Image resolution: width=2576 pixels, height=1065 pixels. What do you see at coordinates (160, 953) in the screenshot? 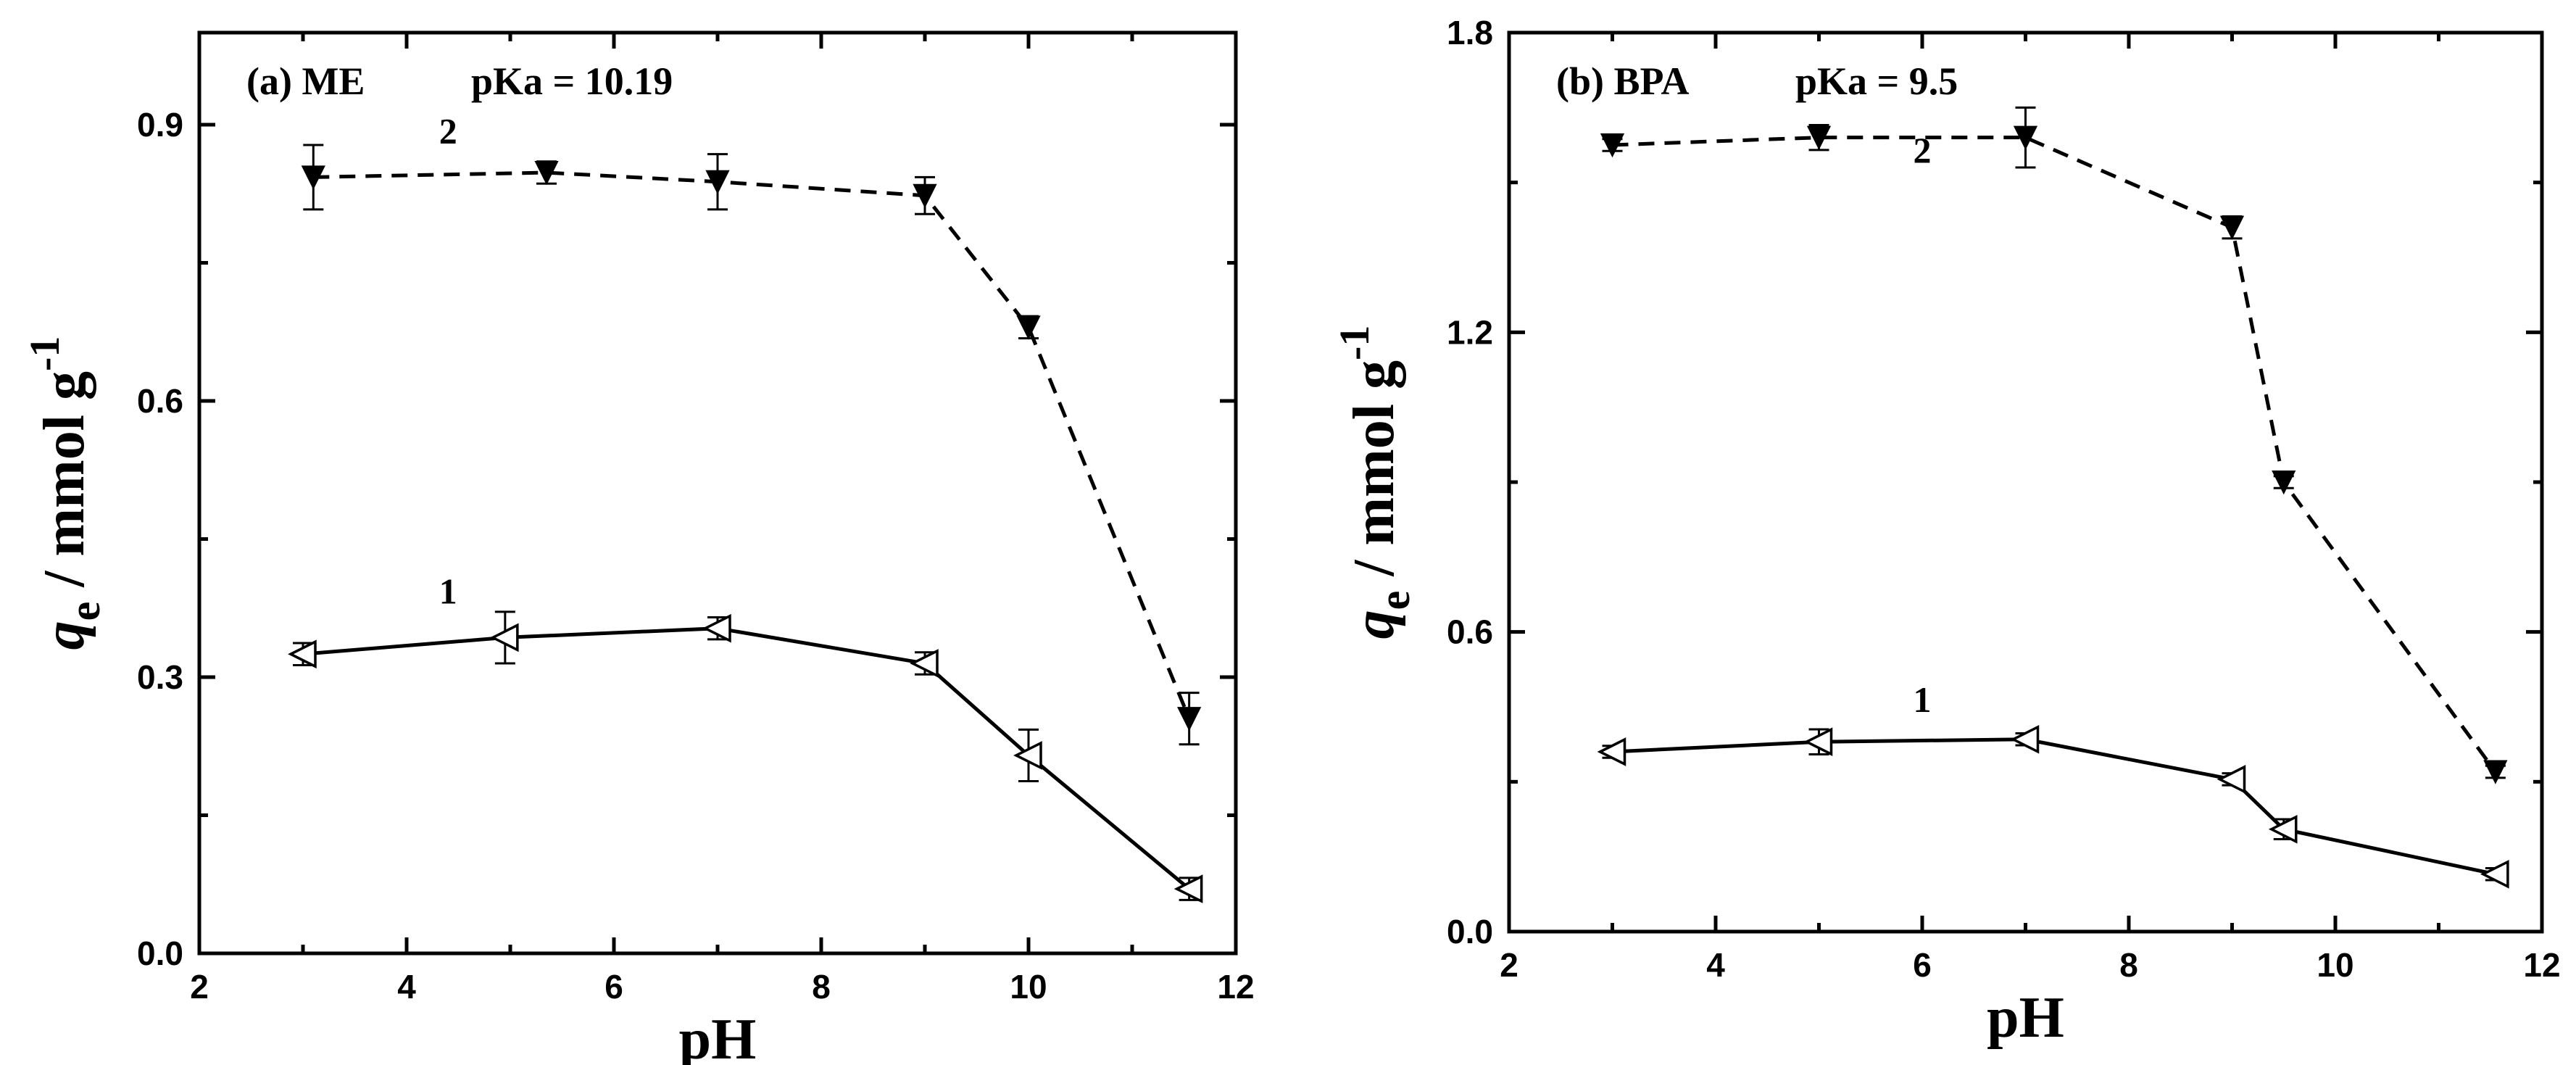
I see `chart-a-y-tick-label: 0.0` at bounding box center [160, 953].